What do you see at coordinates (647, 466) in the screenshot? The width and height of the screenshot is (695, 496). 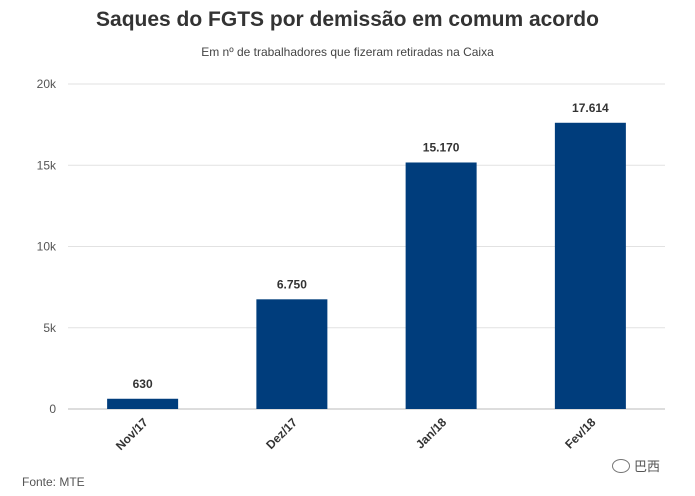 I see `watermark-text: 巴西` at bounding box center [647, 466].